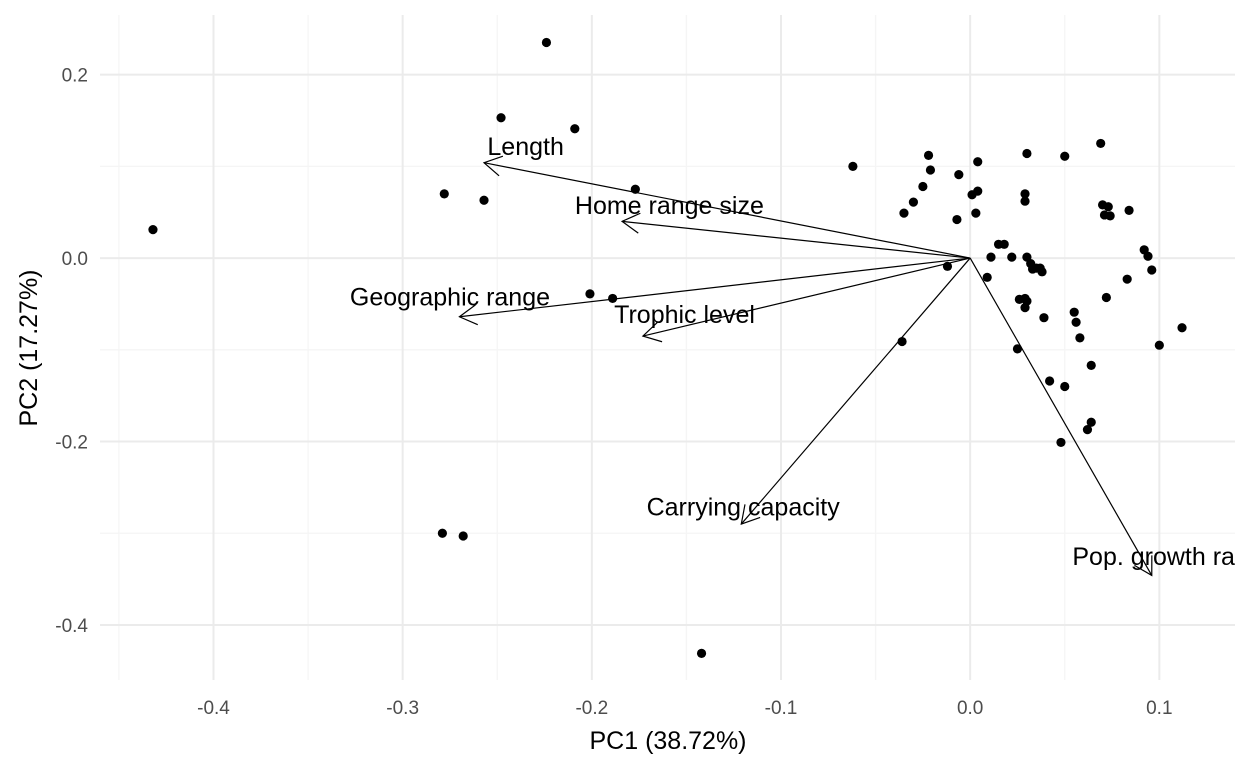 The height and width of the screenshot is (768, 1248). Describe the element at coordinates (71, 351) in the screenshot. I see `y-axis-ticks: 0.2 0.0 -0.2 -0.4` at that location.